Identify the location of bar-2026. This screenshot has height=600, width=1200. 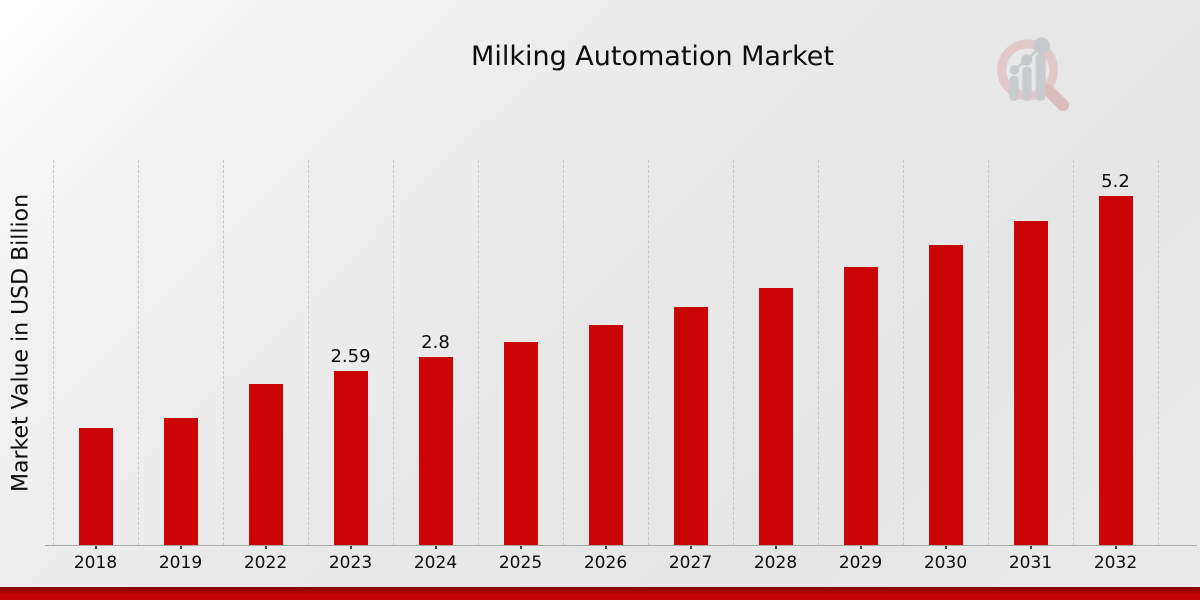
(605, 435).